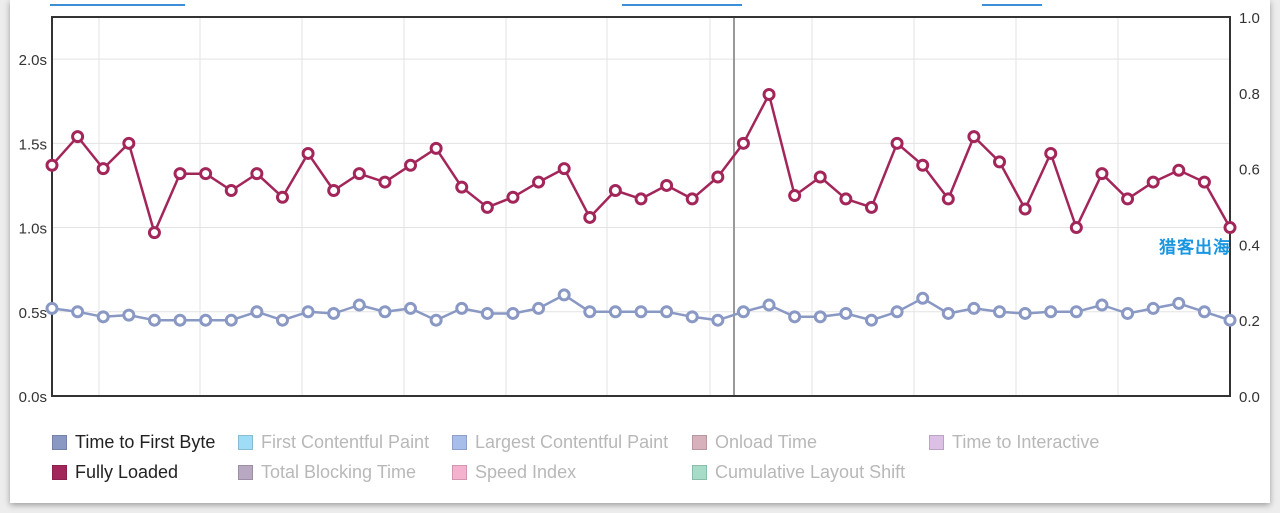 This screenshot has height=513, width=1280. Describe the element at coordinates (798, 472) in the screenshot. I see `legend-item-cumulative-layout-shift: Cumulative Layout Shift` at that location.